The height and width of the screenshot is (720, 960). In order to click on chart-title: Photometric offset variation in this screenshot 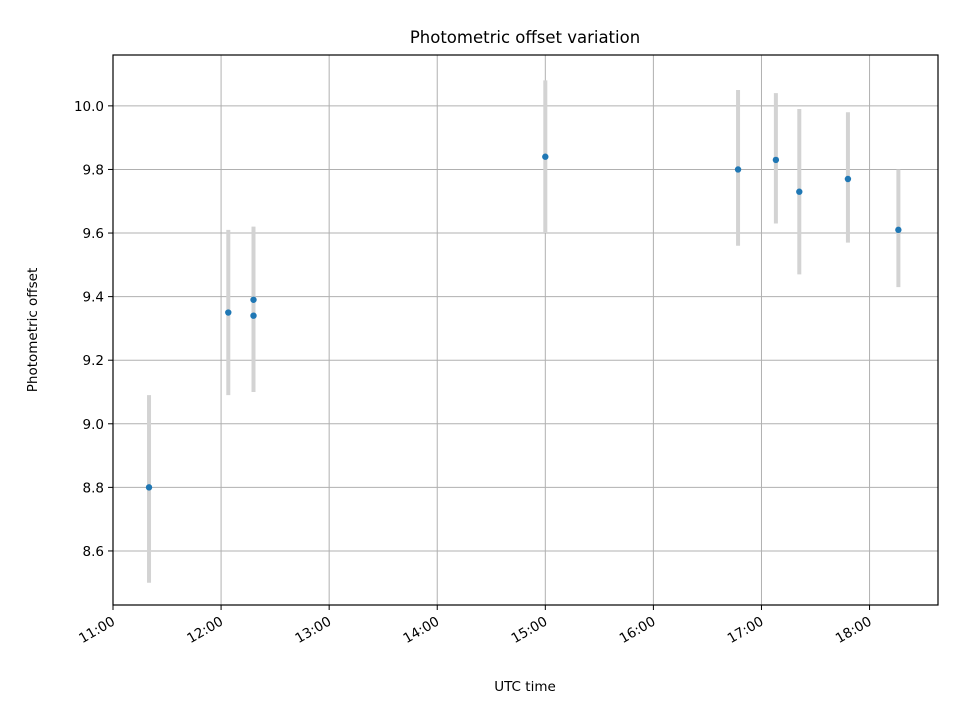, I will do `click(525, 37)`.